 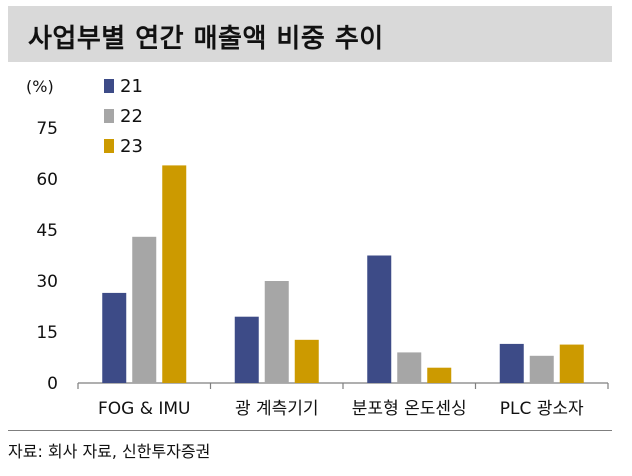 What do you see at coordinates (52, 384) in the screenshot?
I see `y-tick-label-0: 0` at bounding box center [52, 384].